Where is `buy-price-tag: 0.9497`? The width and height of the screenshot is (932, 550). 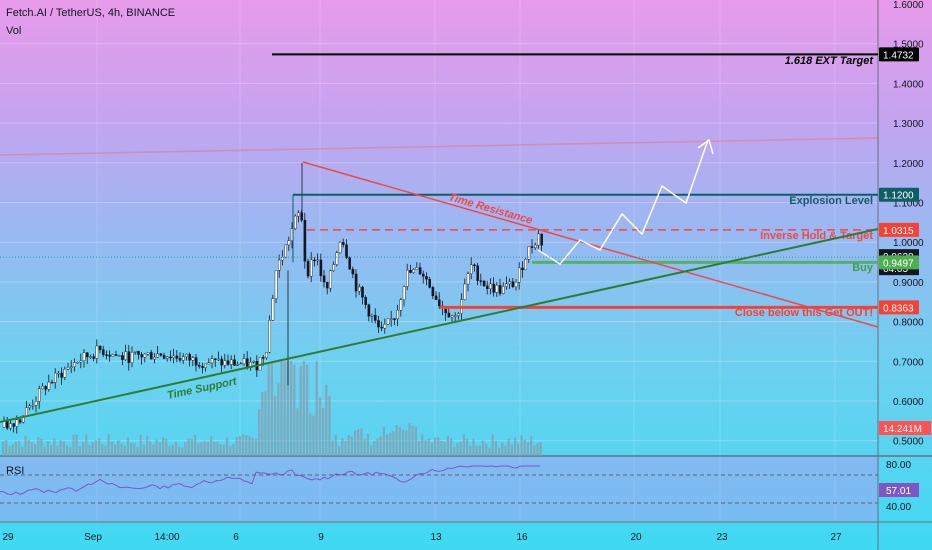 buy-price-tag: 0.9497 is located at coordinates (898, 263).